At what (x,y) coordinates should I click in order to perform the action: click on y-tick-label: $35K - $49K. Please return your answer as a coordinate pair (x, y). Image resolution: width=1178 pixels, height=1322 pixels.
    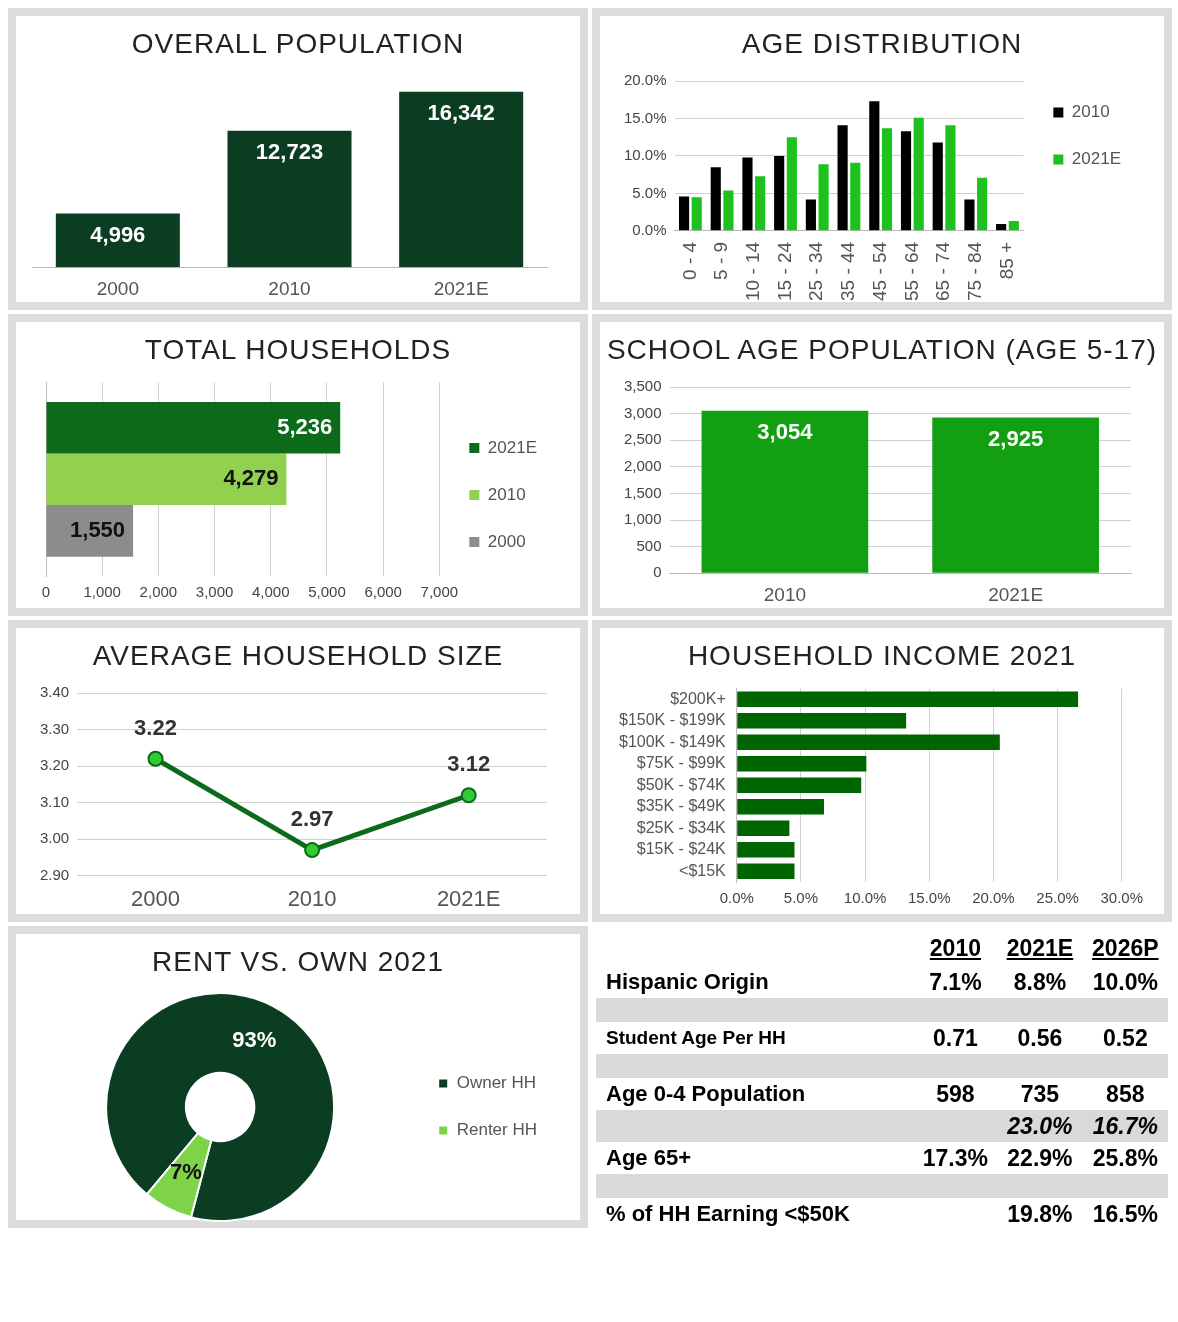
    Looking at the image, I should click on (681, 806).